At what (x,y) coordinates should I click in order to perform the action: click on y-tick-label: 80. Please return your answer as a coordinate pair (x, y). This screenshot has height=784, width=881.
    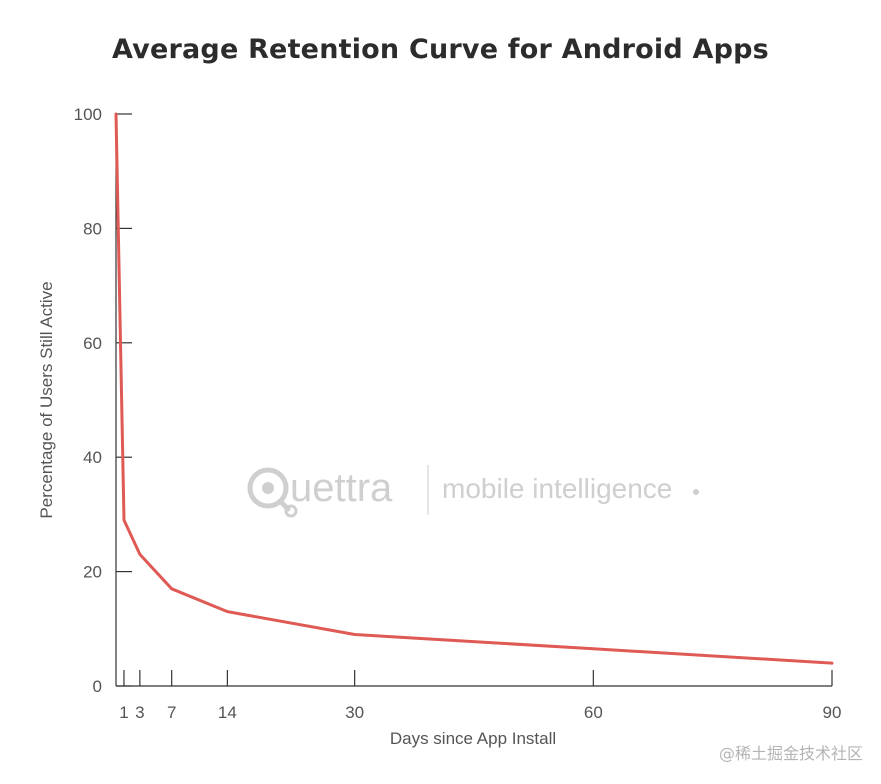
    Looking at the image, I should click on (92, 228).